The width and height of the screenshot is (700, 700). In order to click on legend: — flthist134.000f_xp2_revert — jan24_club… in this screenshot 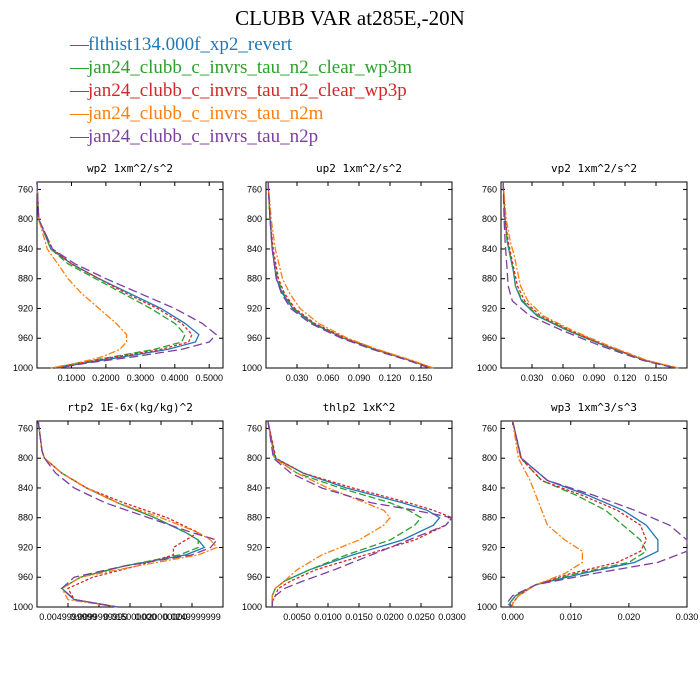, I will do `click(241, 90)`.